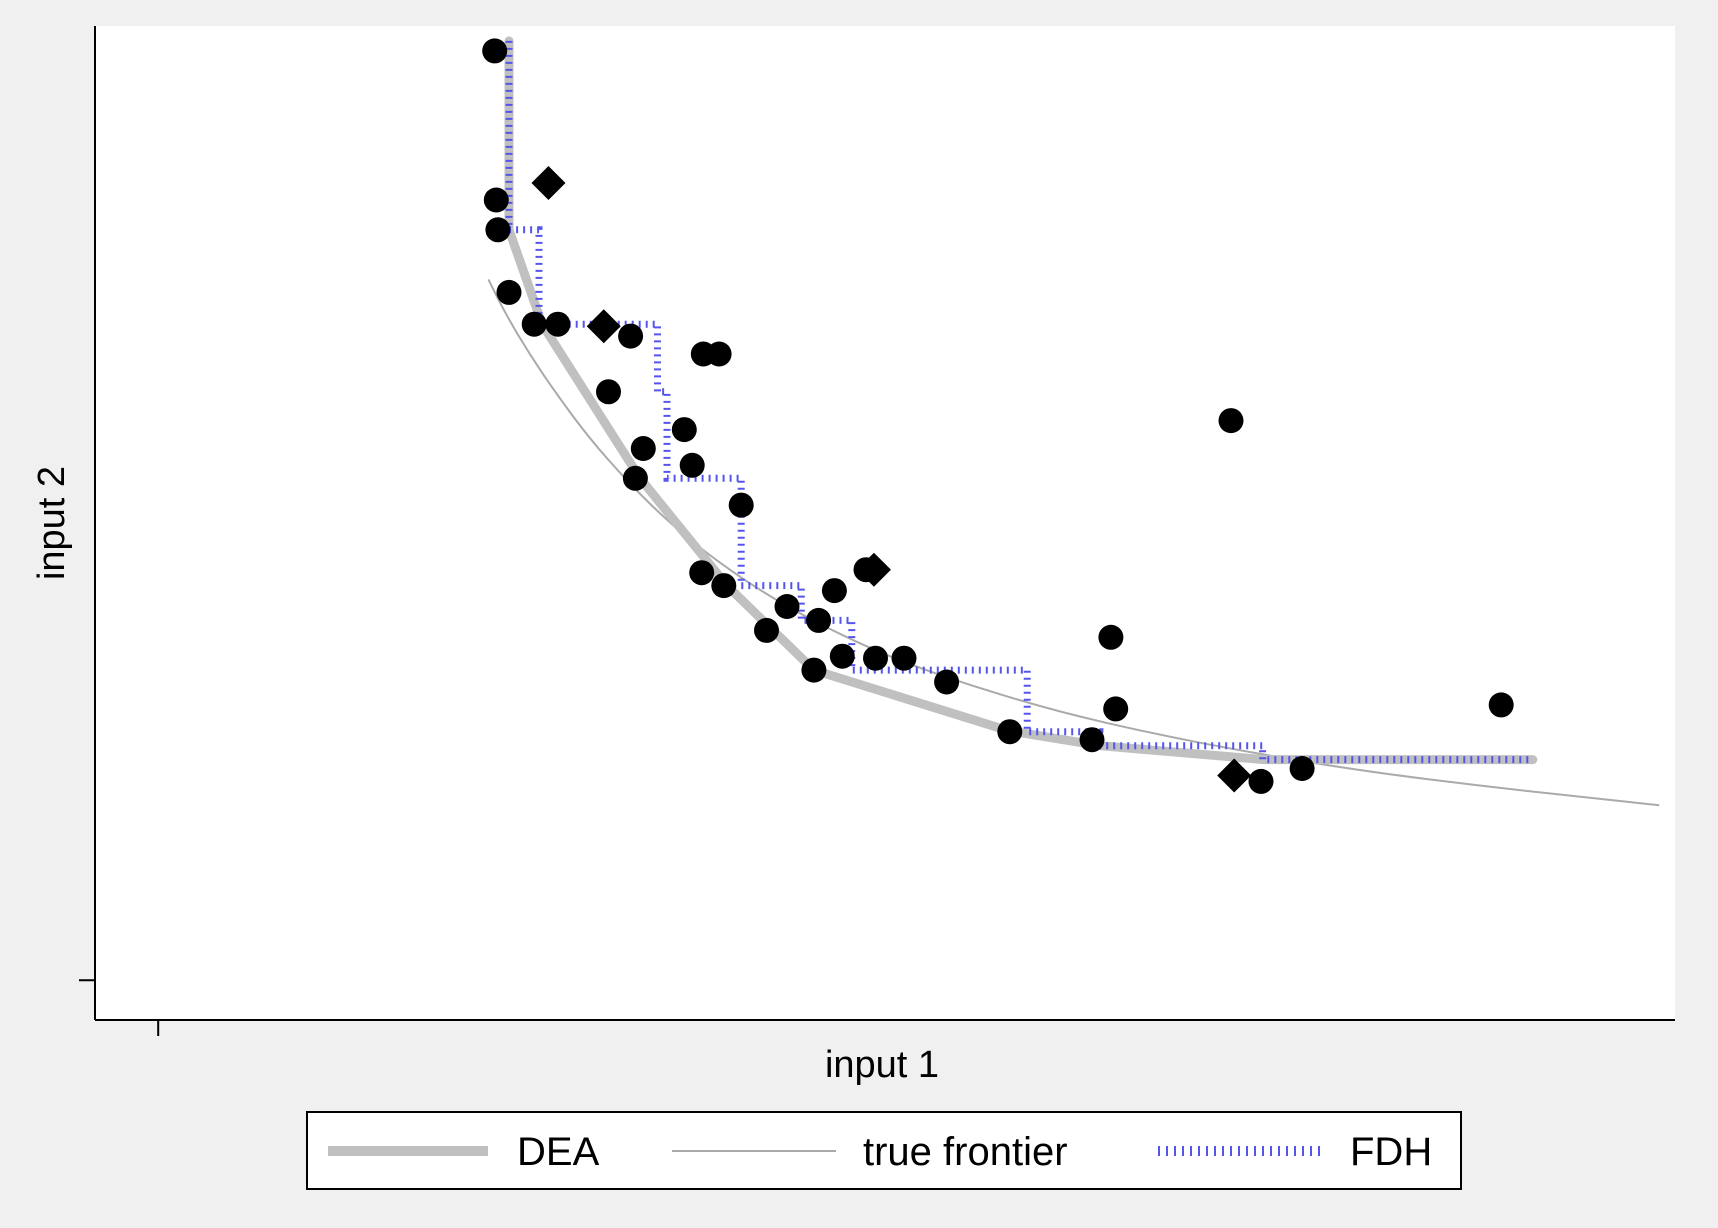 This screenshot has width=1718, height=1228. Describe the element at coordinates (1391, 1152) in the screenshot. I see `legend-fdh-label: FDH` at that location.